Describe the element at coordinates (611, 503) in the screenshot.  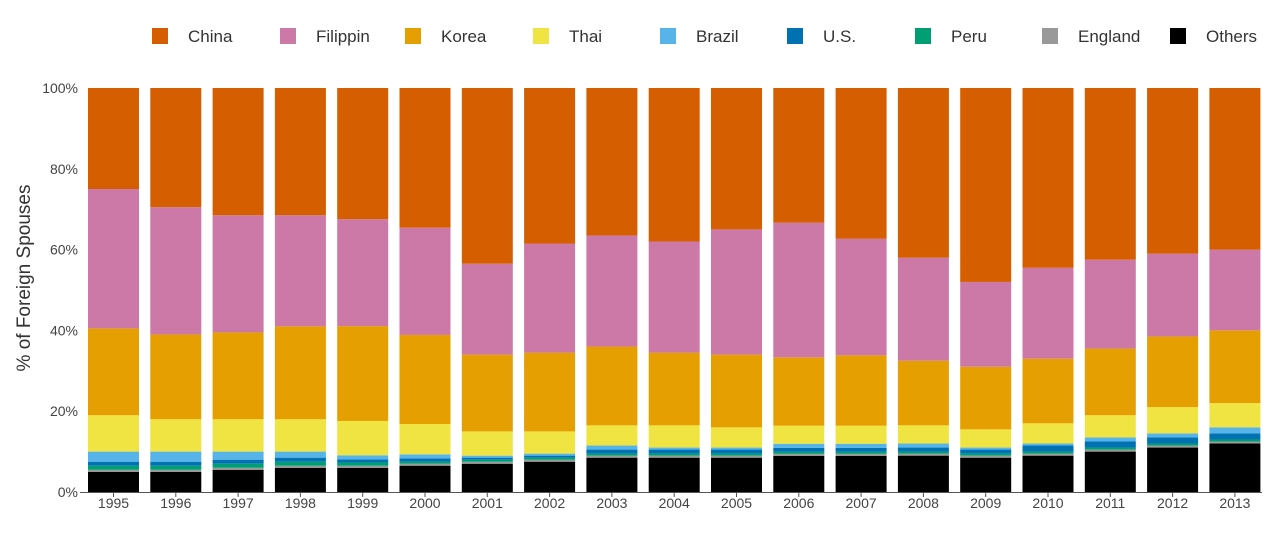
I see `x-tick-label: 2003` at that location.